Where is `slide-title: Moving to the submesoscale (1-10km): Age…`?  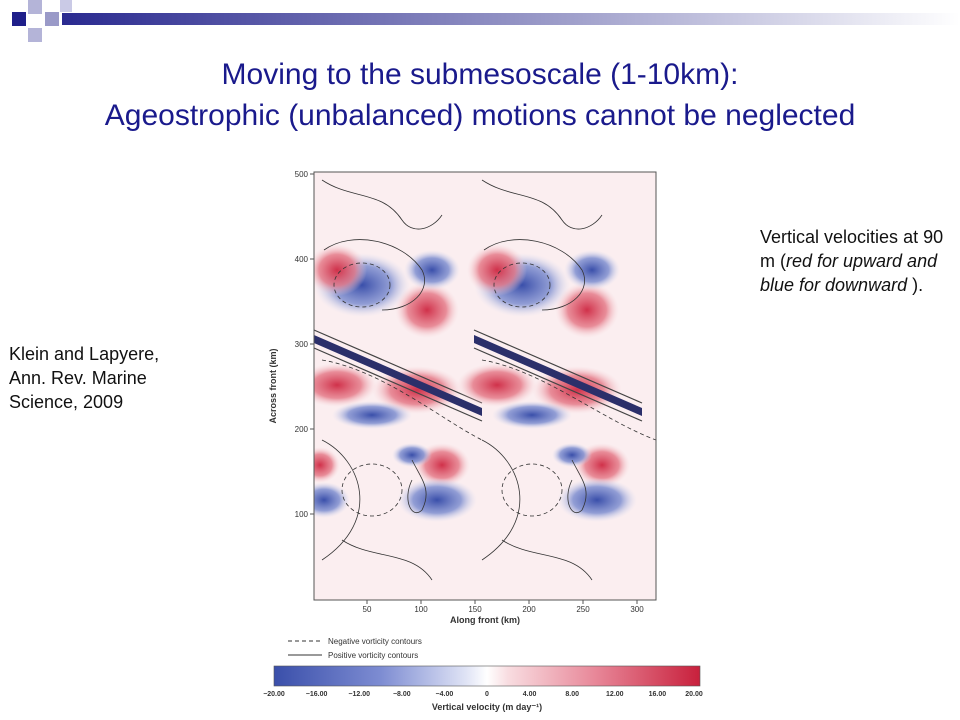 slide-title: Moving to the submesoscale (1-10km): Age… is located at coordinates (480, 95).